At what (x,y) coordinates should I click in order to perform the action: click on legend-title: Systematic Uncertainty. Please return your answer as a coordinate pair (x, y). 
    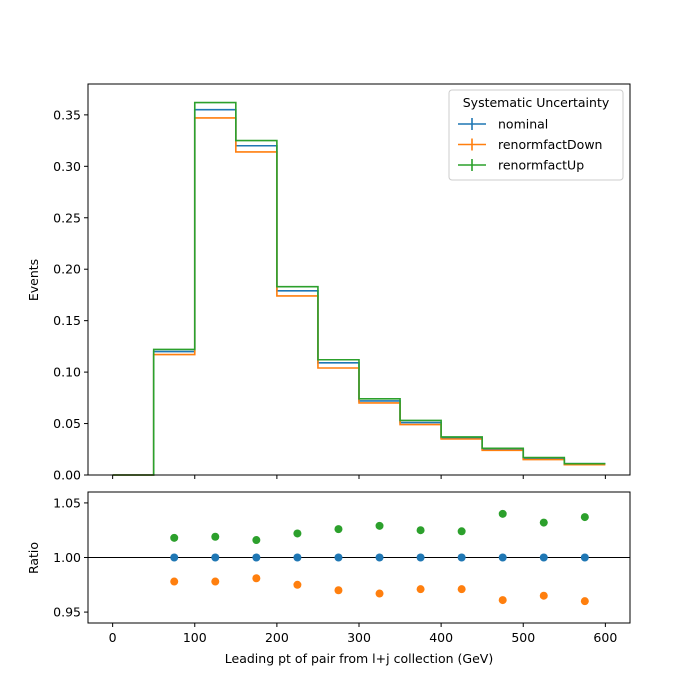
    Looking at the image, I should click on (536, 102).